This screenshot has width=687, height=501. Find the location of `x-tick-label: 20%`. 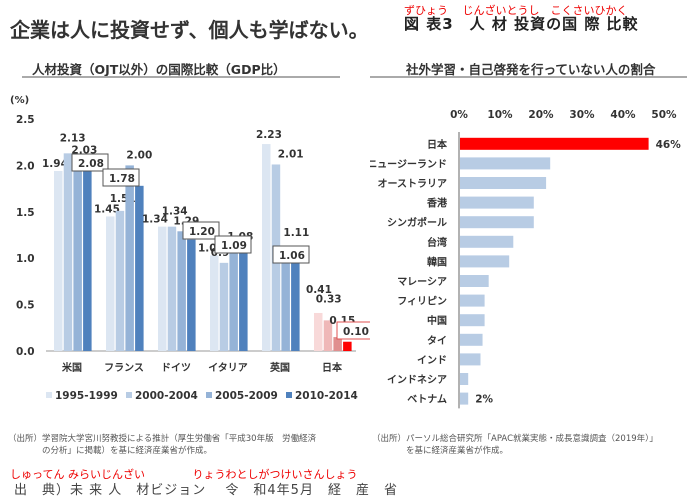

x-tick-label: 20% is located at coordinates (541, 115).